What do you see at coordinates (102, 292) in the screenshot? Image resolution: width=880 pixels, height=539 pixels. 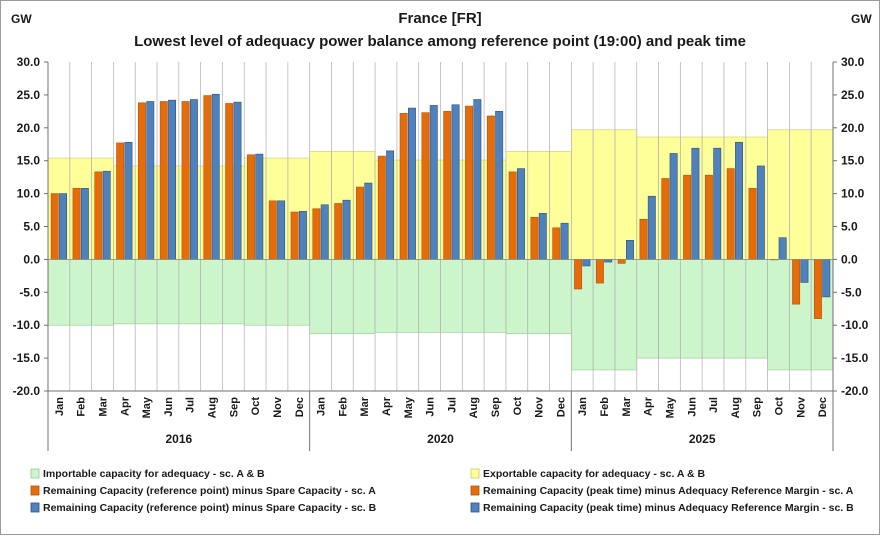 I see `import-area-2016-mar` at bounding box center [102, 292].